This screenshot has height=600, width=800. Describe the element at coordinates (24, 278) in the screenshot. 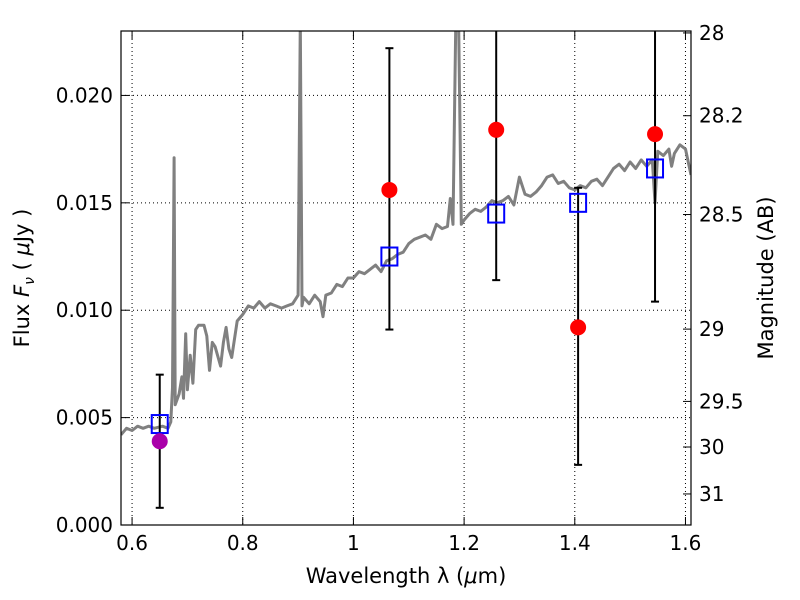

I see `y-axis-label: Flux Fν ( μJy )` at that location.